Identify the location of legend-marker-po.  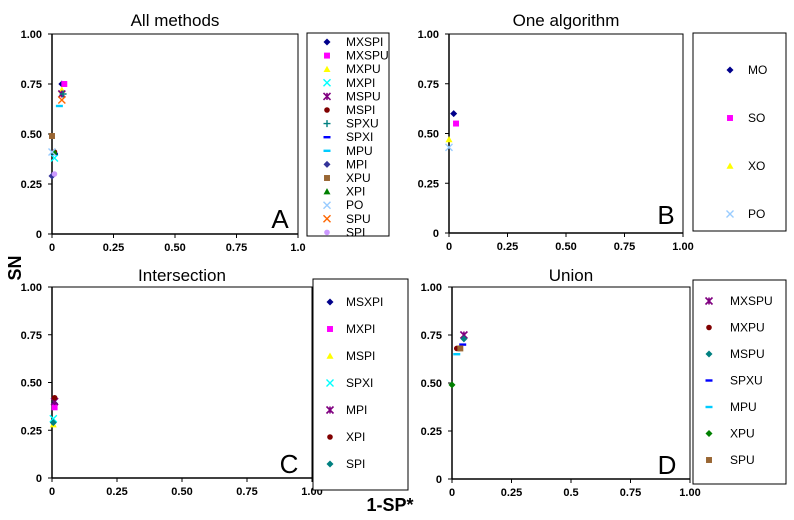
(327, 205).